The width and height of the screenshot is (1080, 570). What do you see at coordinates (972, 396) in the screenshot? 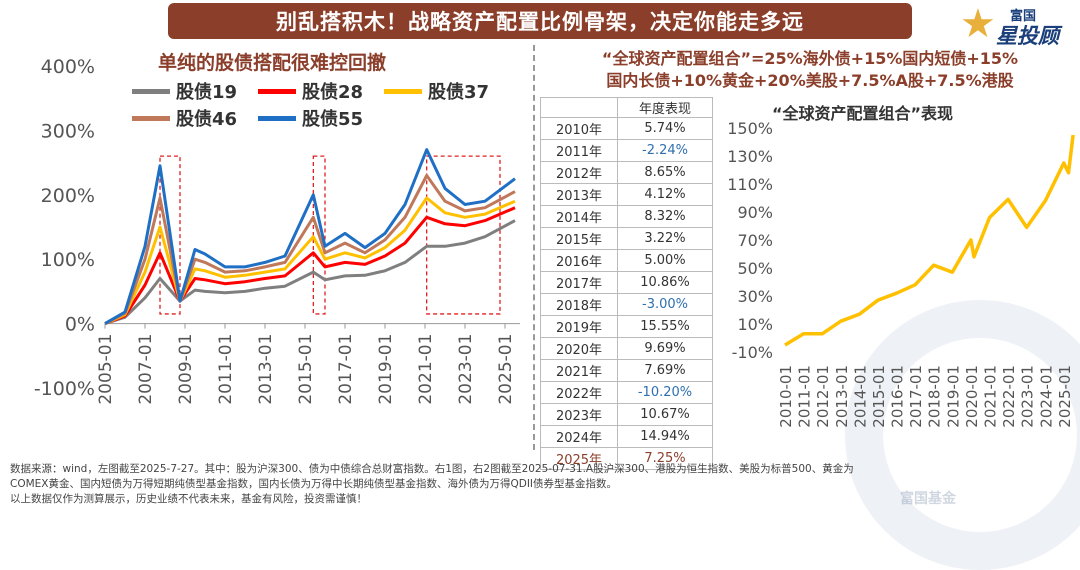
I see `x-tick-label: 2020-01` at bounding box center [972, 396].